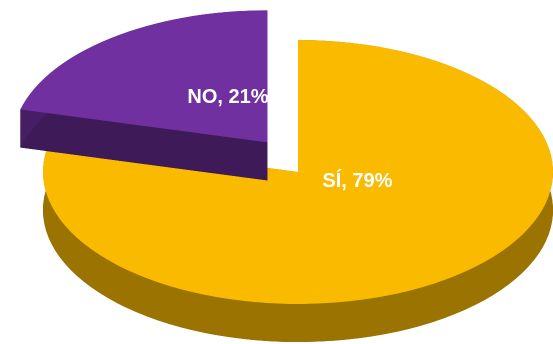 Image resolution: width=553 pixels, height=344 pixels. Describe the element at coordinates (357, 180) in the screenshot. I see `data-label: SÍ, 79%` at that location.